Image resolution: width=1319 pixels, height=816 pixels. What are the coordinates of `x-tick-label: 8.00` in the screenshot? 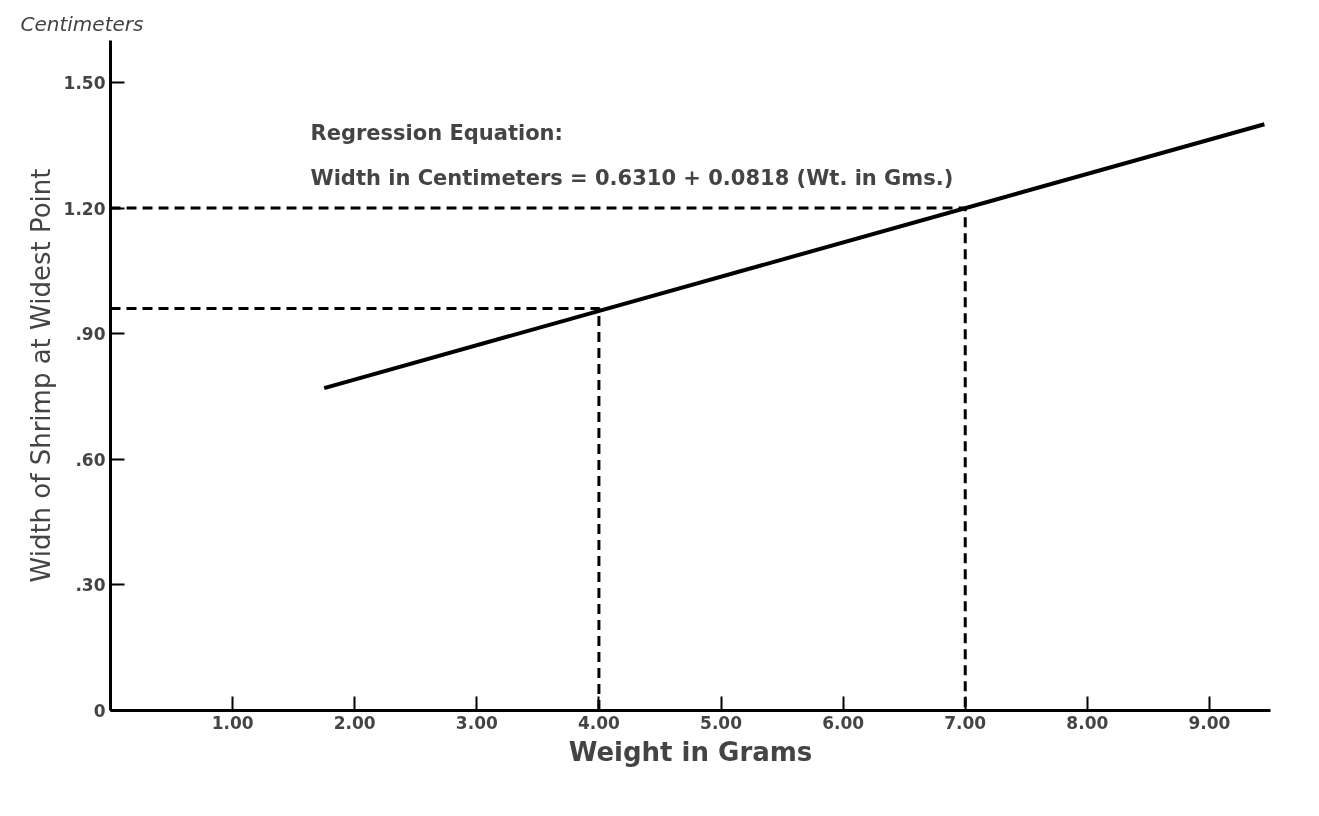 It's located at (1087, 722).